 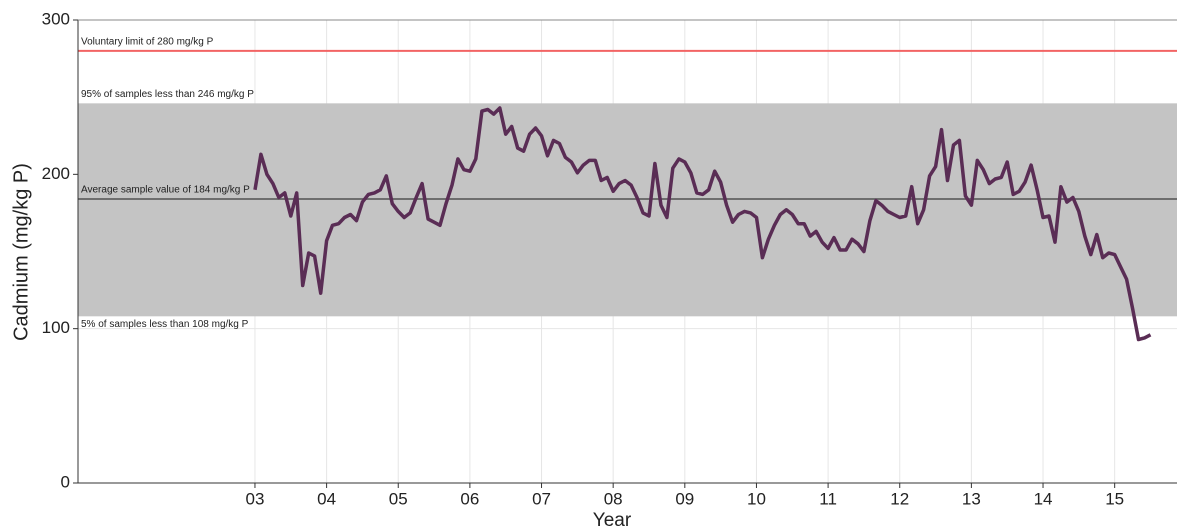 What do you see at coordinates (167, 94) in the screenshot?
I see `annotation: 95% of samples less than 246 mg/kg P` at bounding box center [167, 94].